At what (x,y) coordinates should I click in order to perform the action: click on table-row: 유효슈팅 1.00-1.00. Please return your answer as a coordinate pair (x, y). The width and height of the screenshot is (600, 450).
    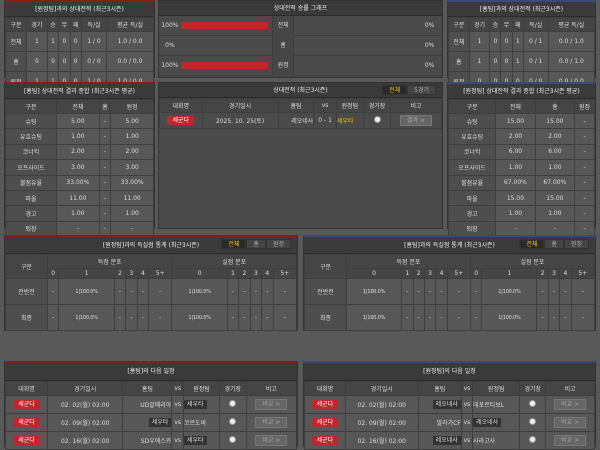
    Looking at the image, I should click on (79, 136).